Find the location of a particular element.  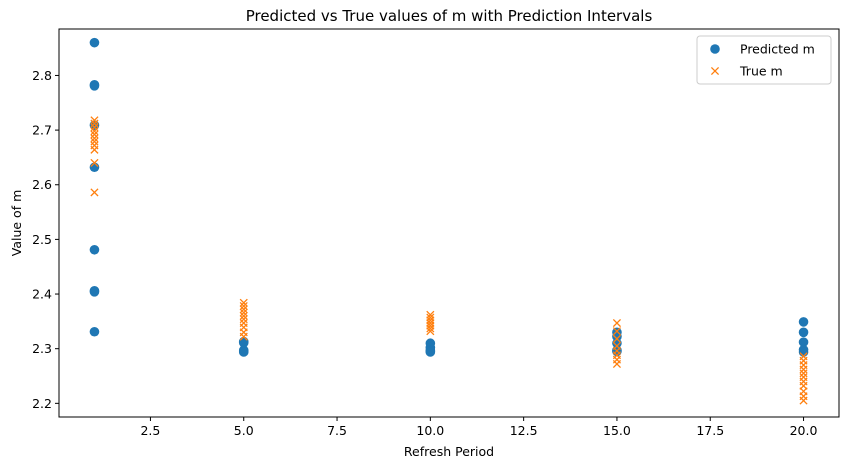

y-tick-label: 2.3 is located at coordinates (42, 348).